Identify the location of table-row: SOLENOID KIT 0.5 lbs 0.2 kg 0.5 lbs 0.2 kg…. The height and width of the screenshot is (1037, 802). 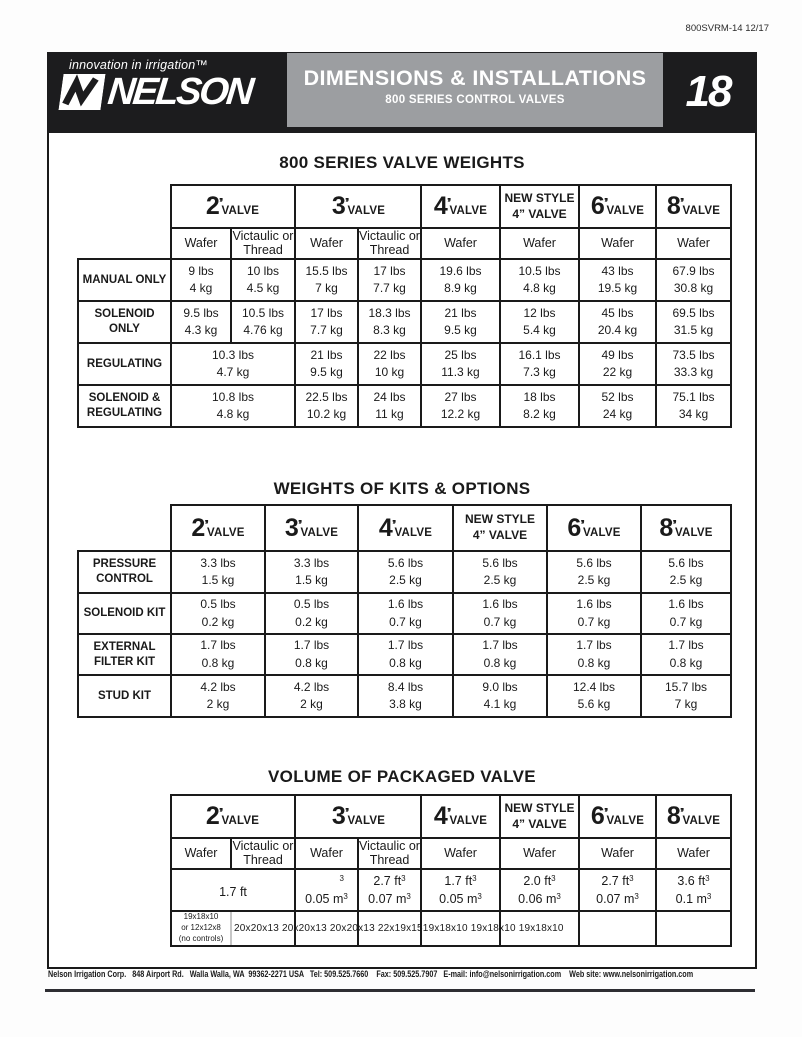
(404, 613).